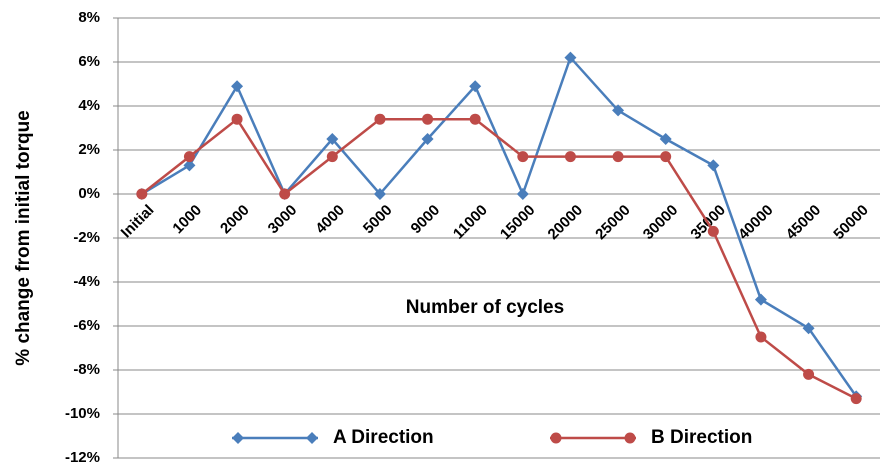 Image resolution: width=887 pixels, height=466 pixels. I want to click on x-tick-label: 9000, so click(426, 220).